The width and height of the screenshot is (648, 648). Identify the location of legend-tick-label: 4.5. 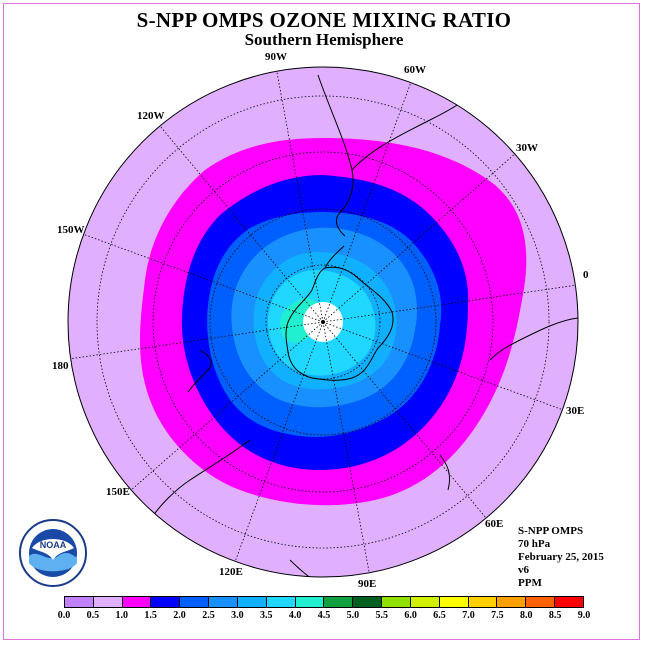
(324, 615).